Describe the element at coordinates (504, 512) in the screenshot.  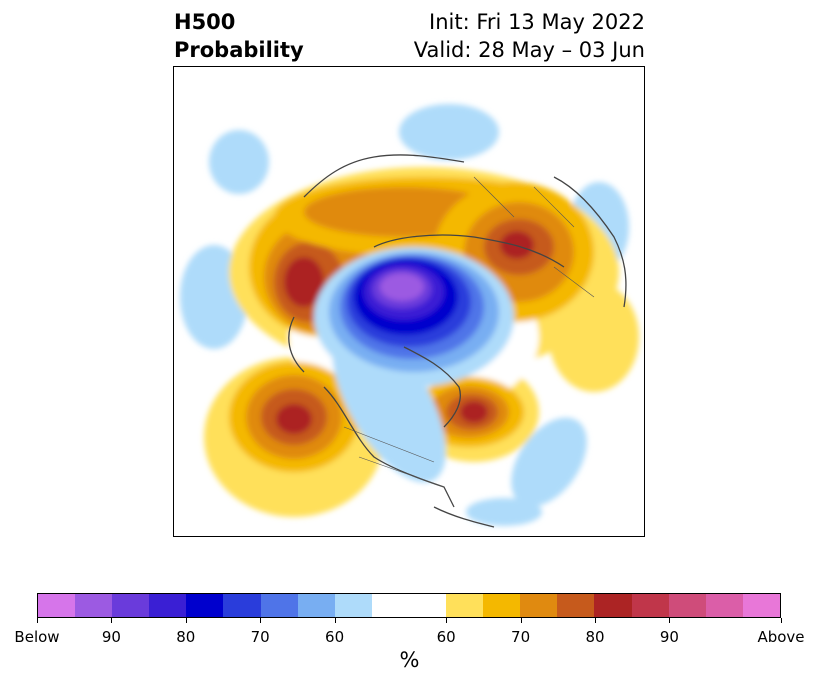
I see `below-patch-south` at that location.